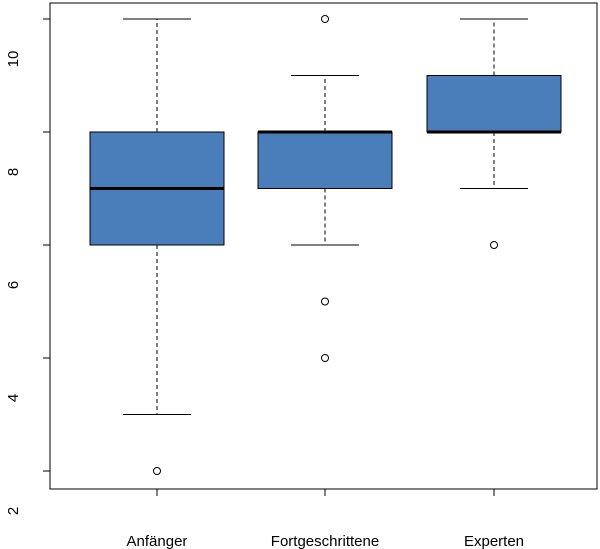  What do you see at coordinates (13, 172) in the screenshot?
I see `y-tick-label: 8` at bounding box center [13, 172].